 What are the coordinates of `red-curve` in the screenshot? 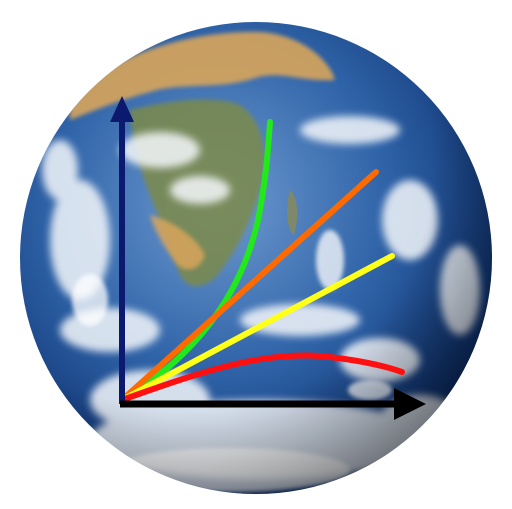 It's located at (262, 377).